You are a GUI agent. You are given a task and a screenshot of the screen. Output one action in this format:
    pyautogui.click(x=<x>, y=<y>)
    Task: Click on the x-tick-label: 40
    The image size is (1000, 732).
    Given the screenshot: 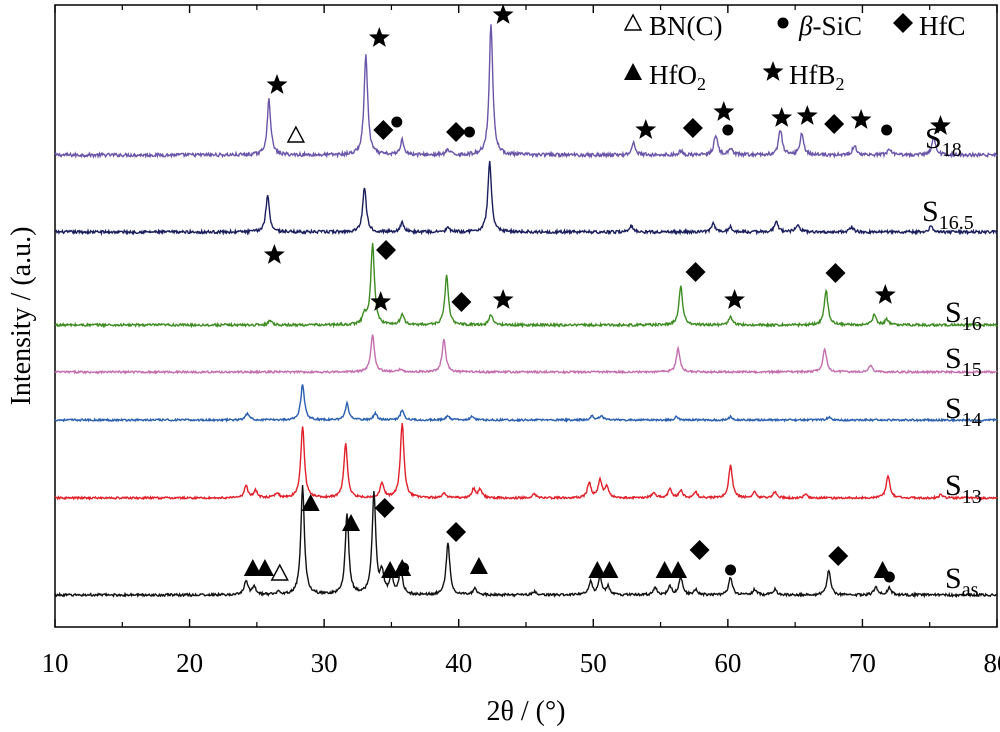 What is the action you would take?
    pyautogui.click(x=458, y=663)
    